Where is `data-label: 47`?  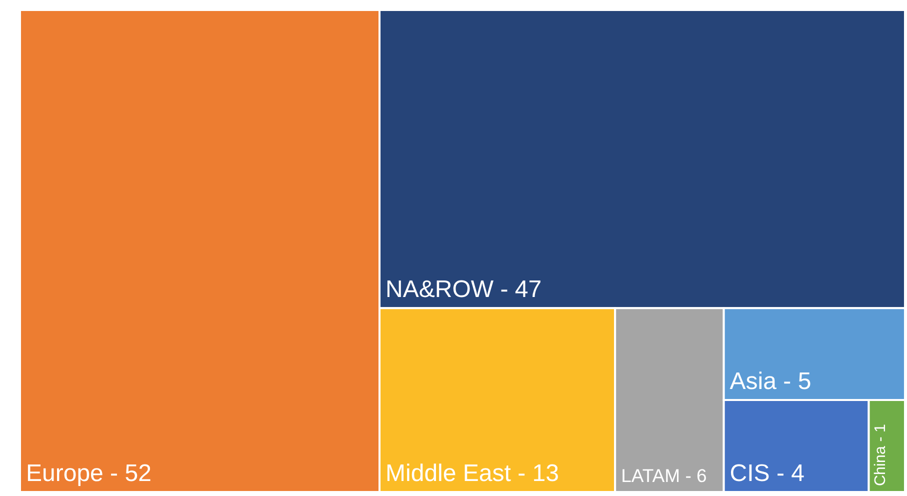 data-label: 47 is located at coordinates (528, 290).